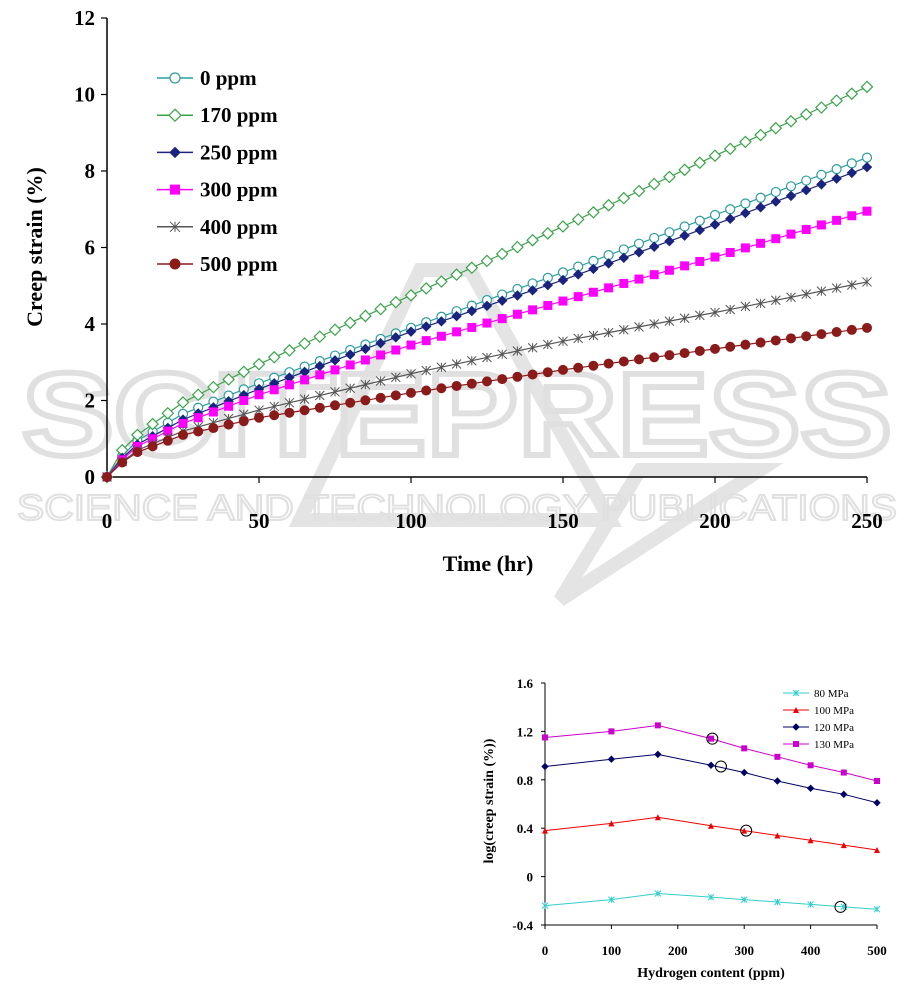 The width and height of the screenshot is (915, 990). What do you see at coordinates (678, 950) in the screenshot?
I see `chart2-x-tick-label: 200` at bounding box center [678, 950].